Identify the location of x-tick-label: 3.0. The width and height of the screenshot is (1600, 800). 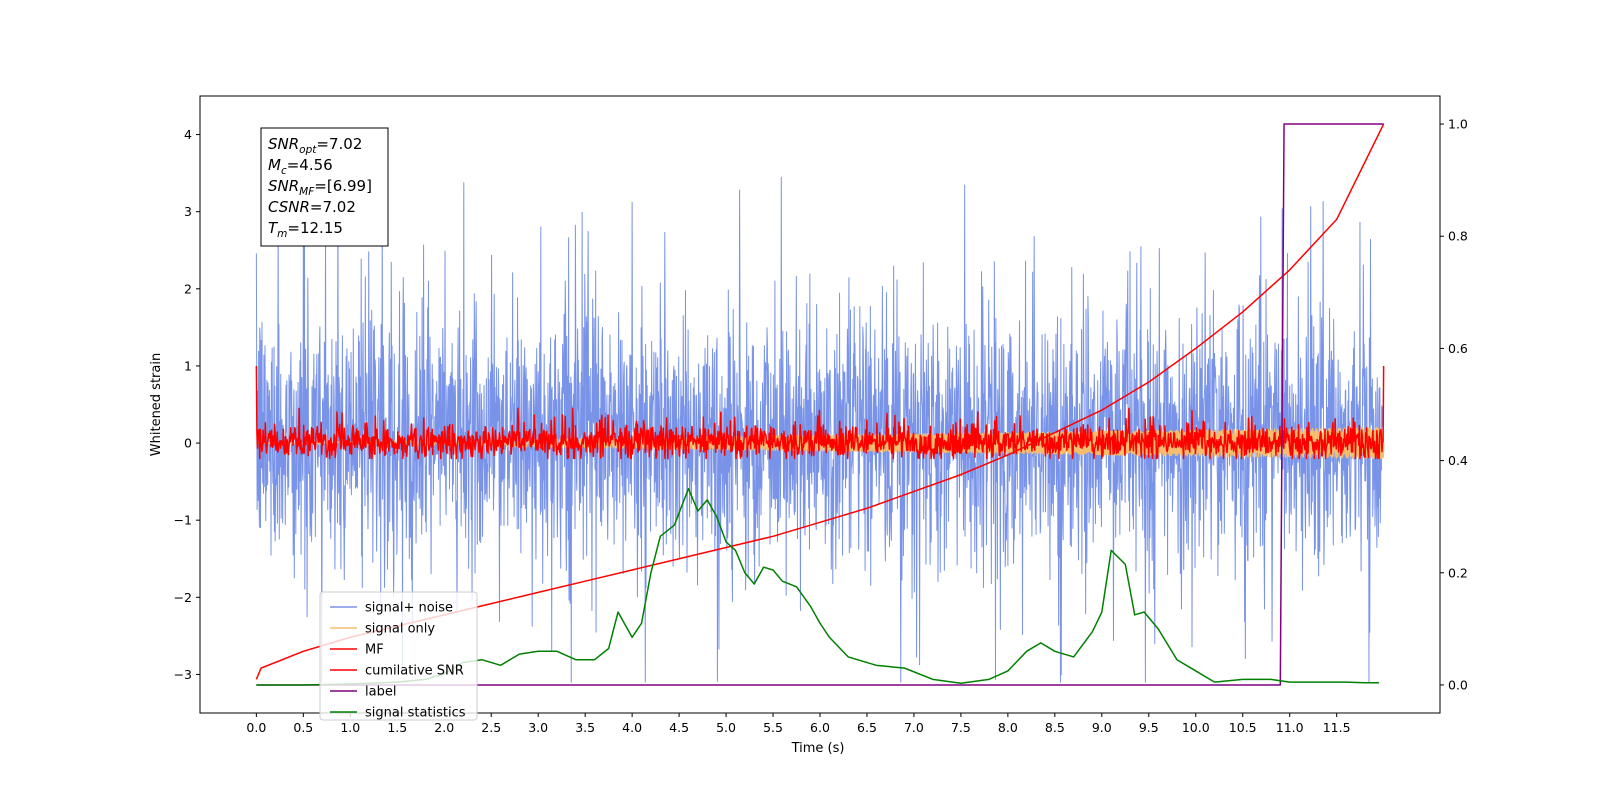
(538, 727).